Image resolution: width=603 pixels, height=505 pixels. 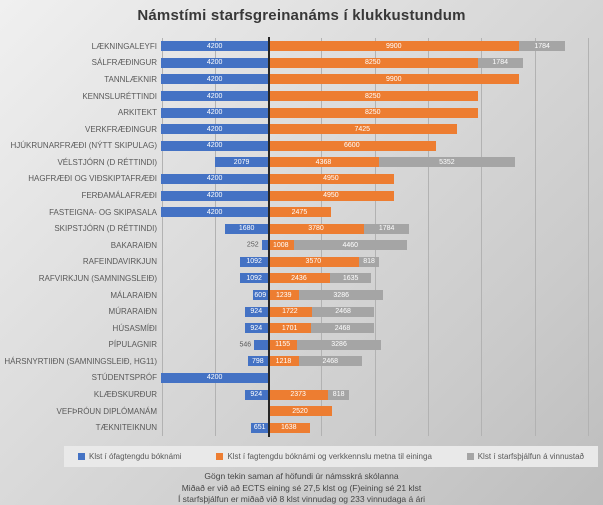 I want to click on chart-row: SKIPSTJÓRN (D RÉTTINDI) 1680 3780 1784, so click(x=301, y=228).